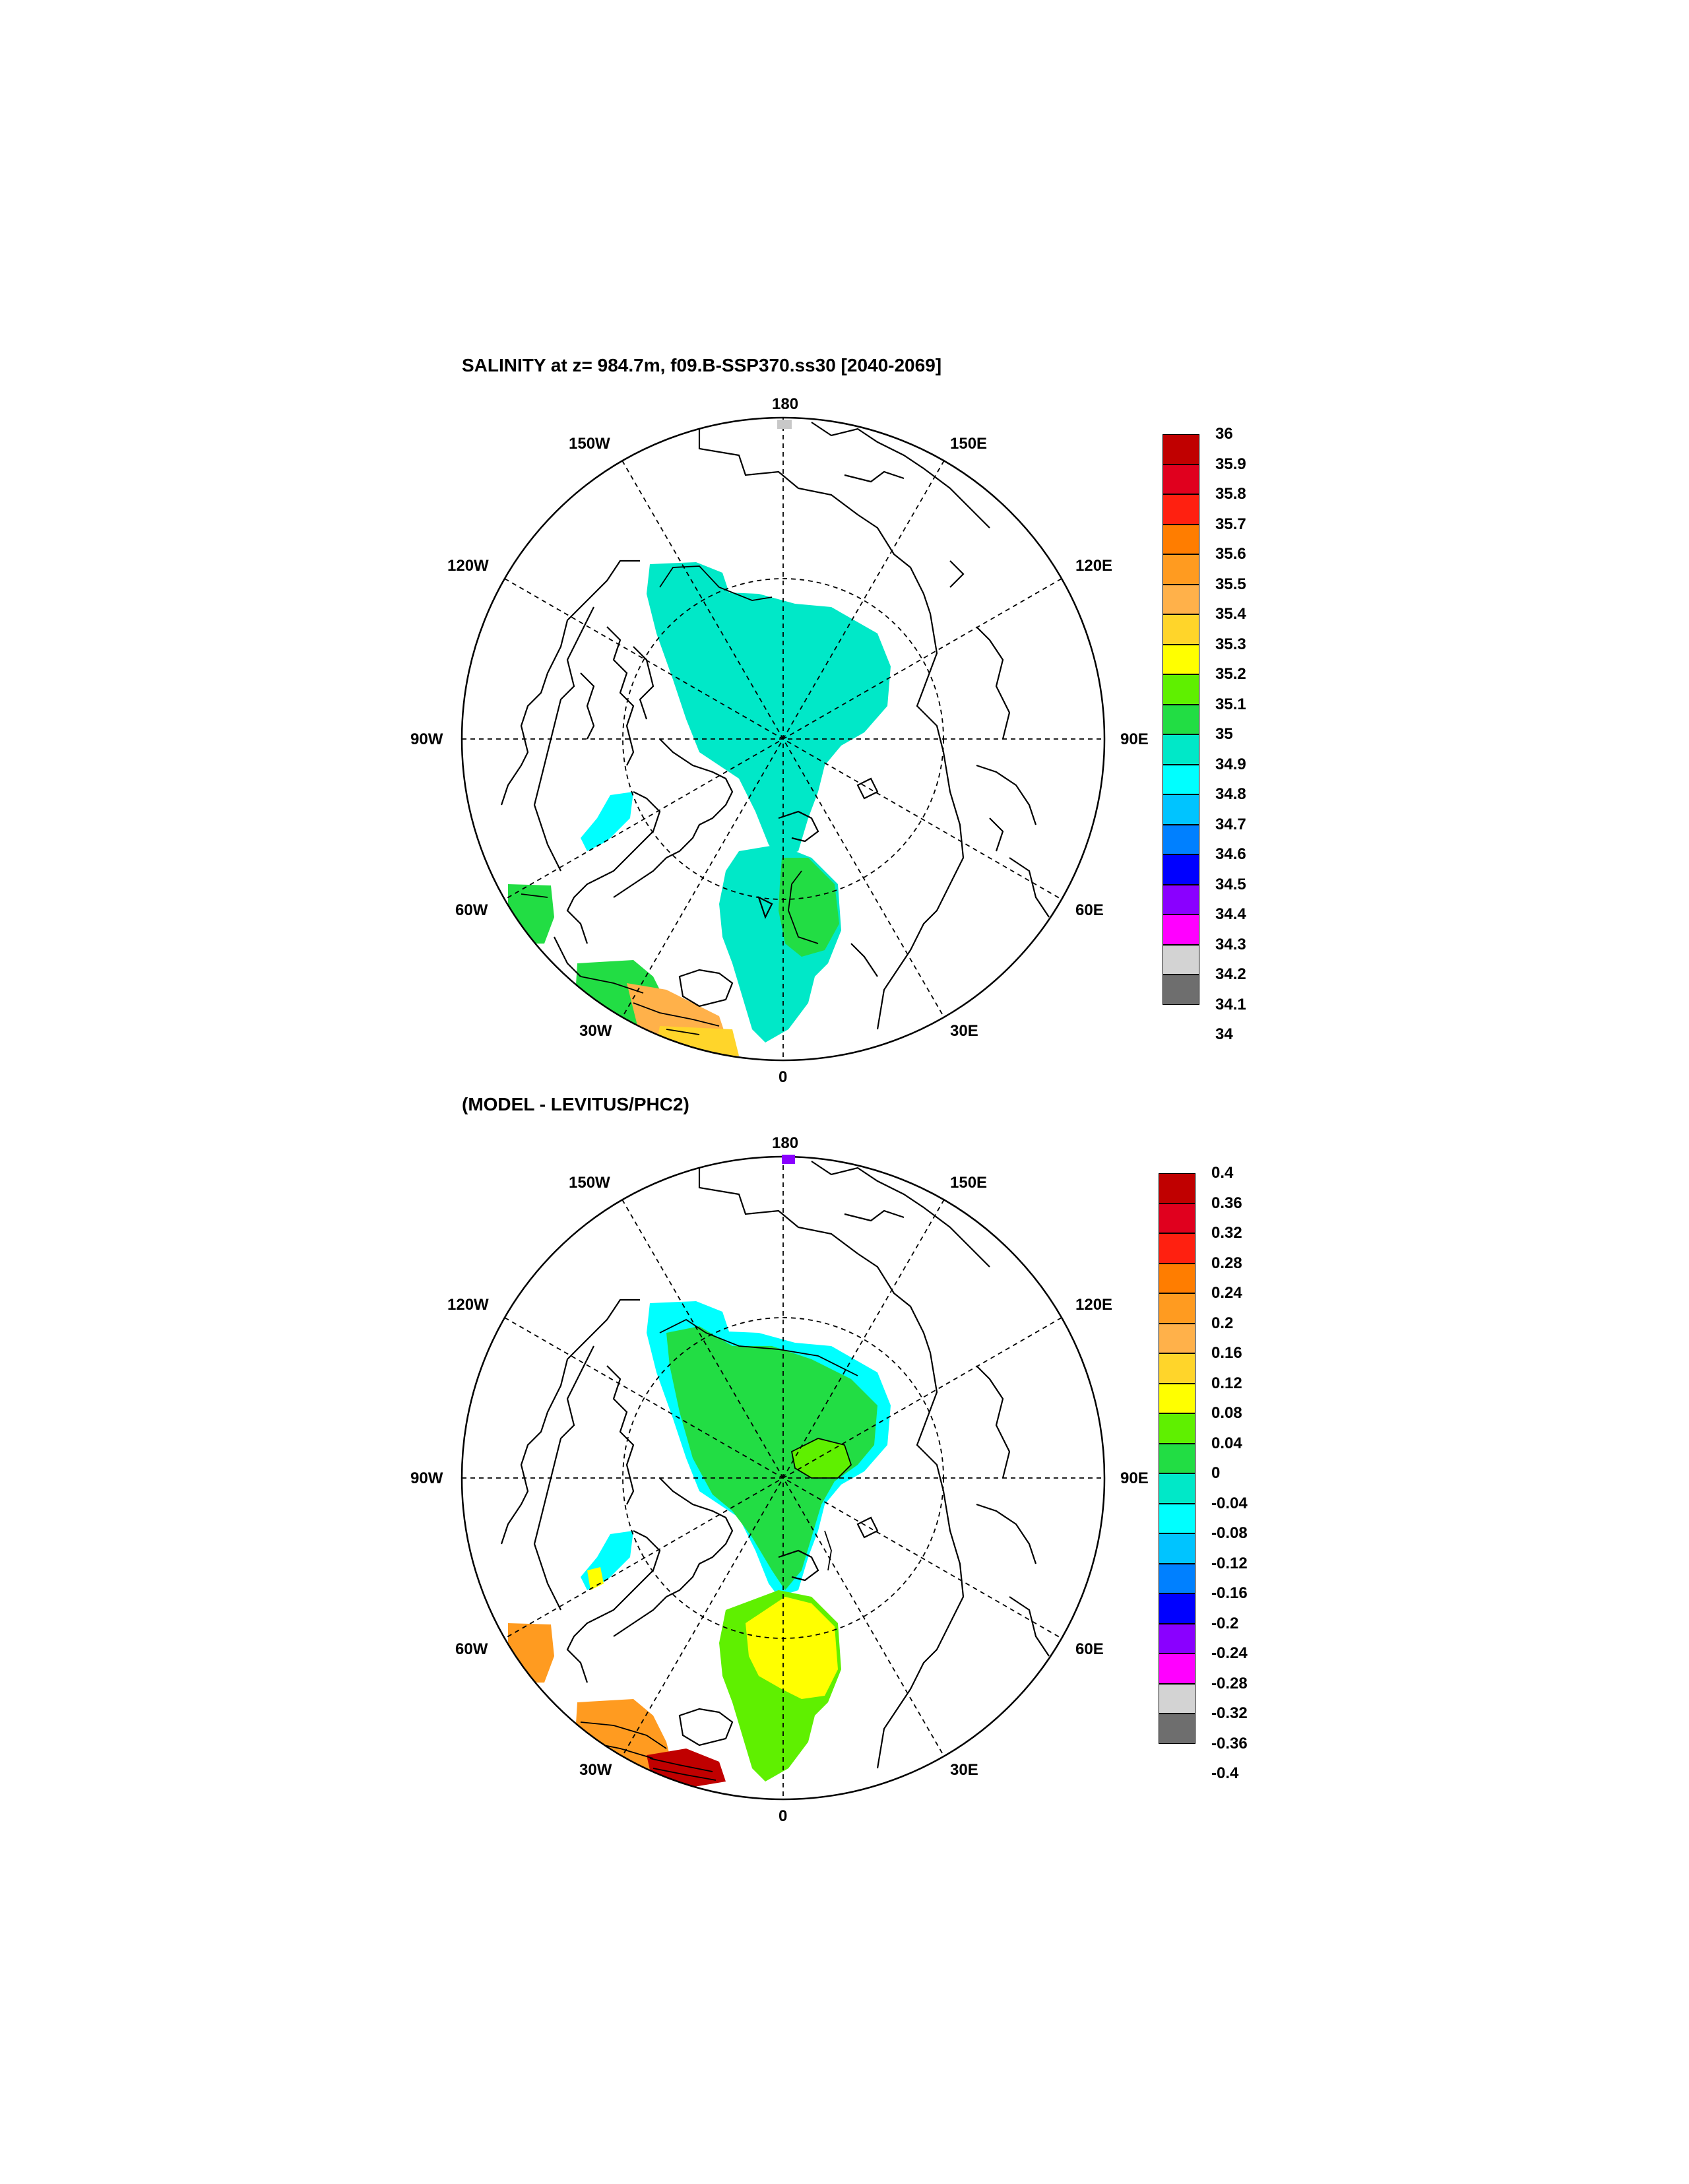  What do you see at coordinates (607, 821) in the screenshot?
I see `baffin-shading` at bounding box center [607, 821].